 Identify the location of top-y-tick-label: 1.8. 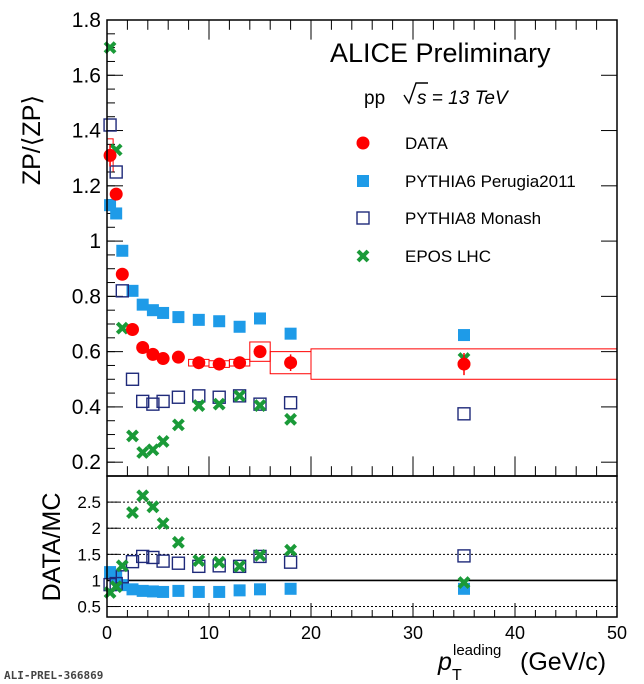
(86, 20).